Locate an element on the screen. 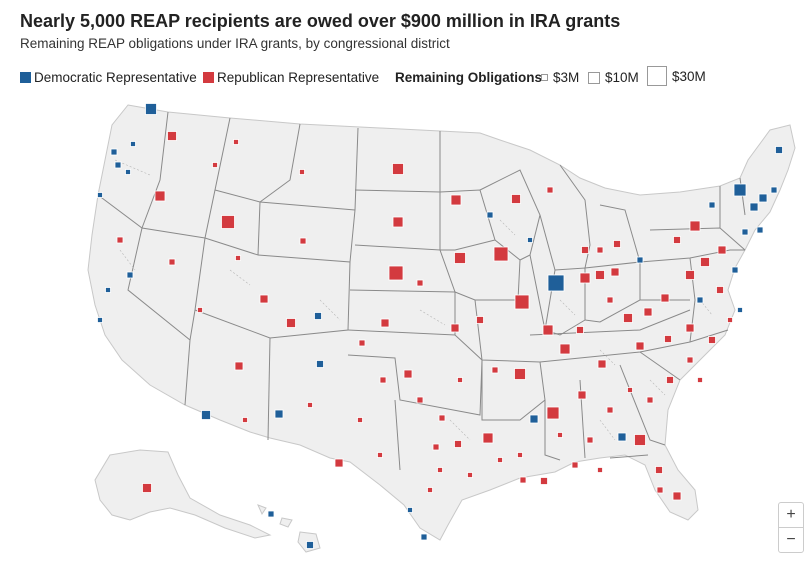 The image size is (812, 568). legend-democratic: Democratic Representative is located at coordinates (108, 77).